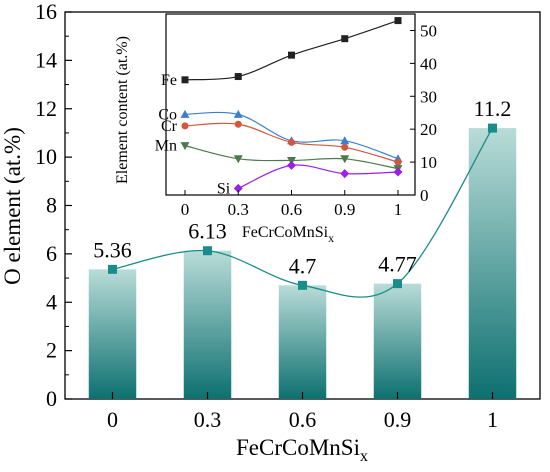 The image size is (550, 472). I want to click on y-tick-label-16: 16, so click(46, 12).